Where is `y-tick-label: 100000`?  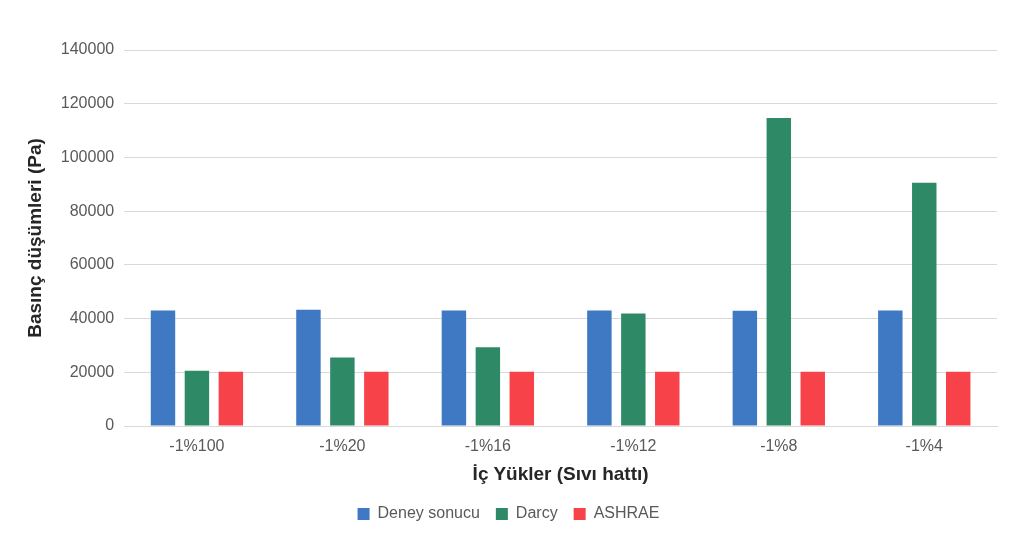 y-tick-label: 100000 is located at coordinates (87, 156).